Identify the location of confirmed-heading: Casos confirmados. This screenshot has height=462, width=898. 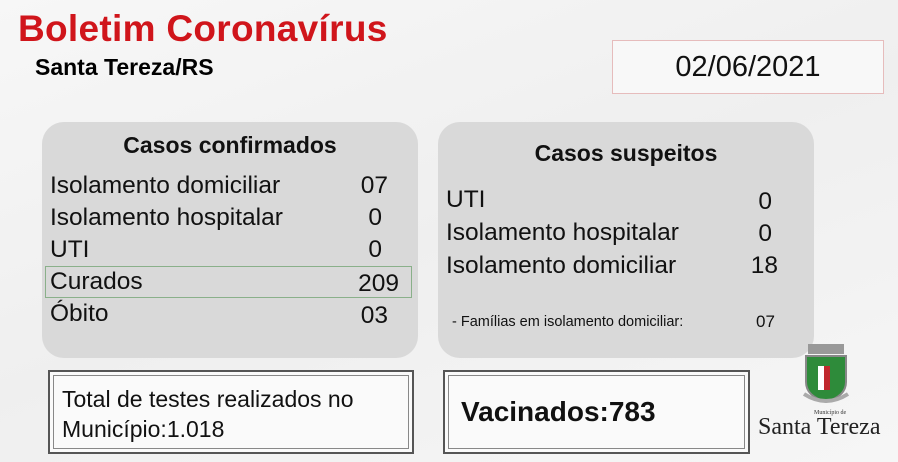
(230, 145).